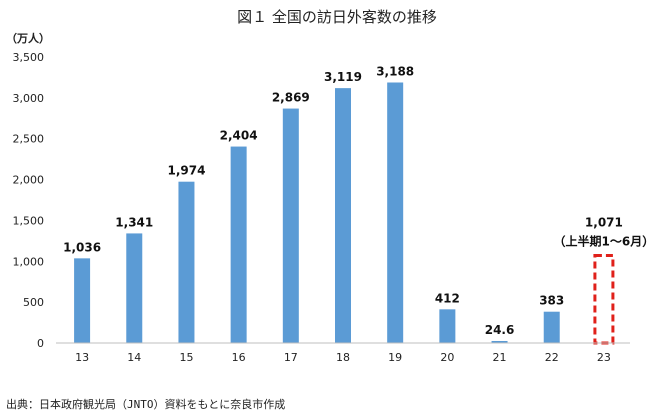  I want to click on data-label: 412, so click(447, 298).